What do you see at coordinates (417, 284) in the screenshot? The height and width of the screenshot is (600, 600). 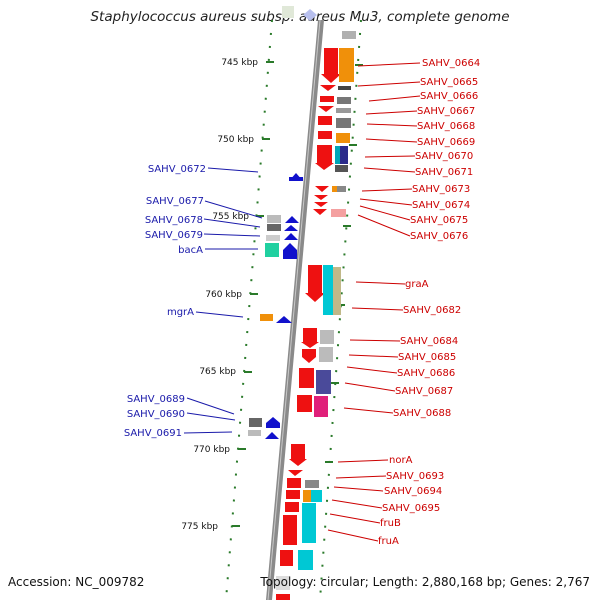 I see `gene-label: graA` at bounding box center [417, 284].